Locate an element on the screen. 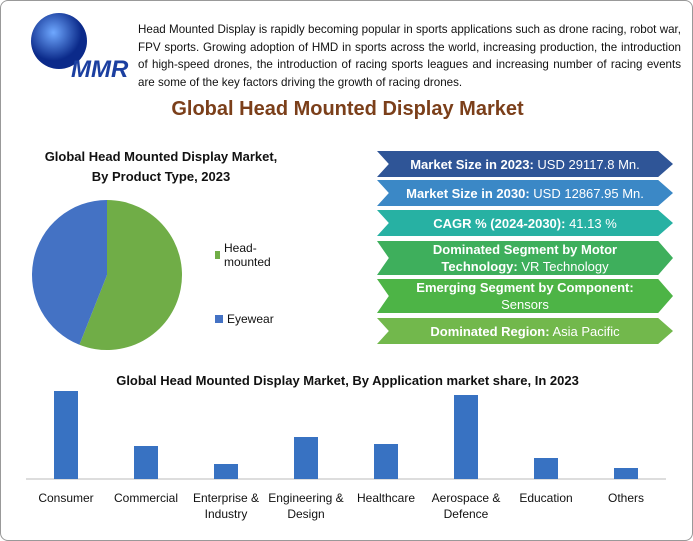 The height and width of the screenshot is (541, 693). info-label: Dominated Region: is located at coordinates (490, 331).